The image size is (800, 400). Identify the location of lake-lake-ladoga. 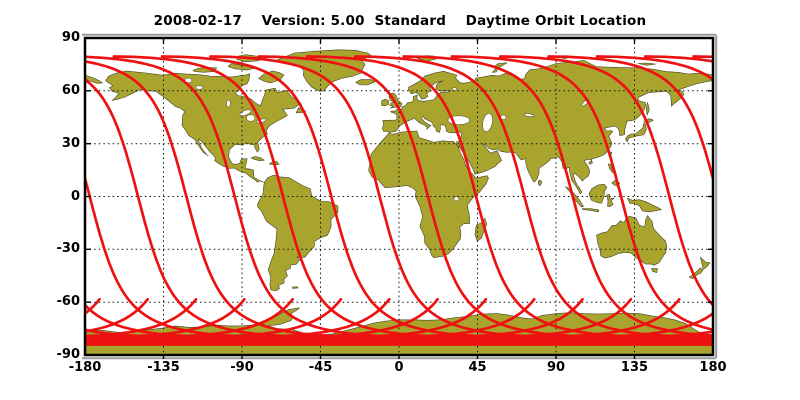
(454, 89).